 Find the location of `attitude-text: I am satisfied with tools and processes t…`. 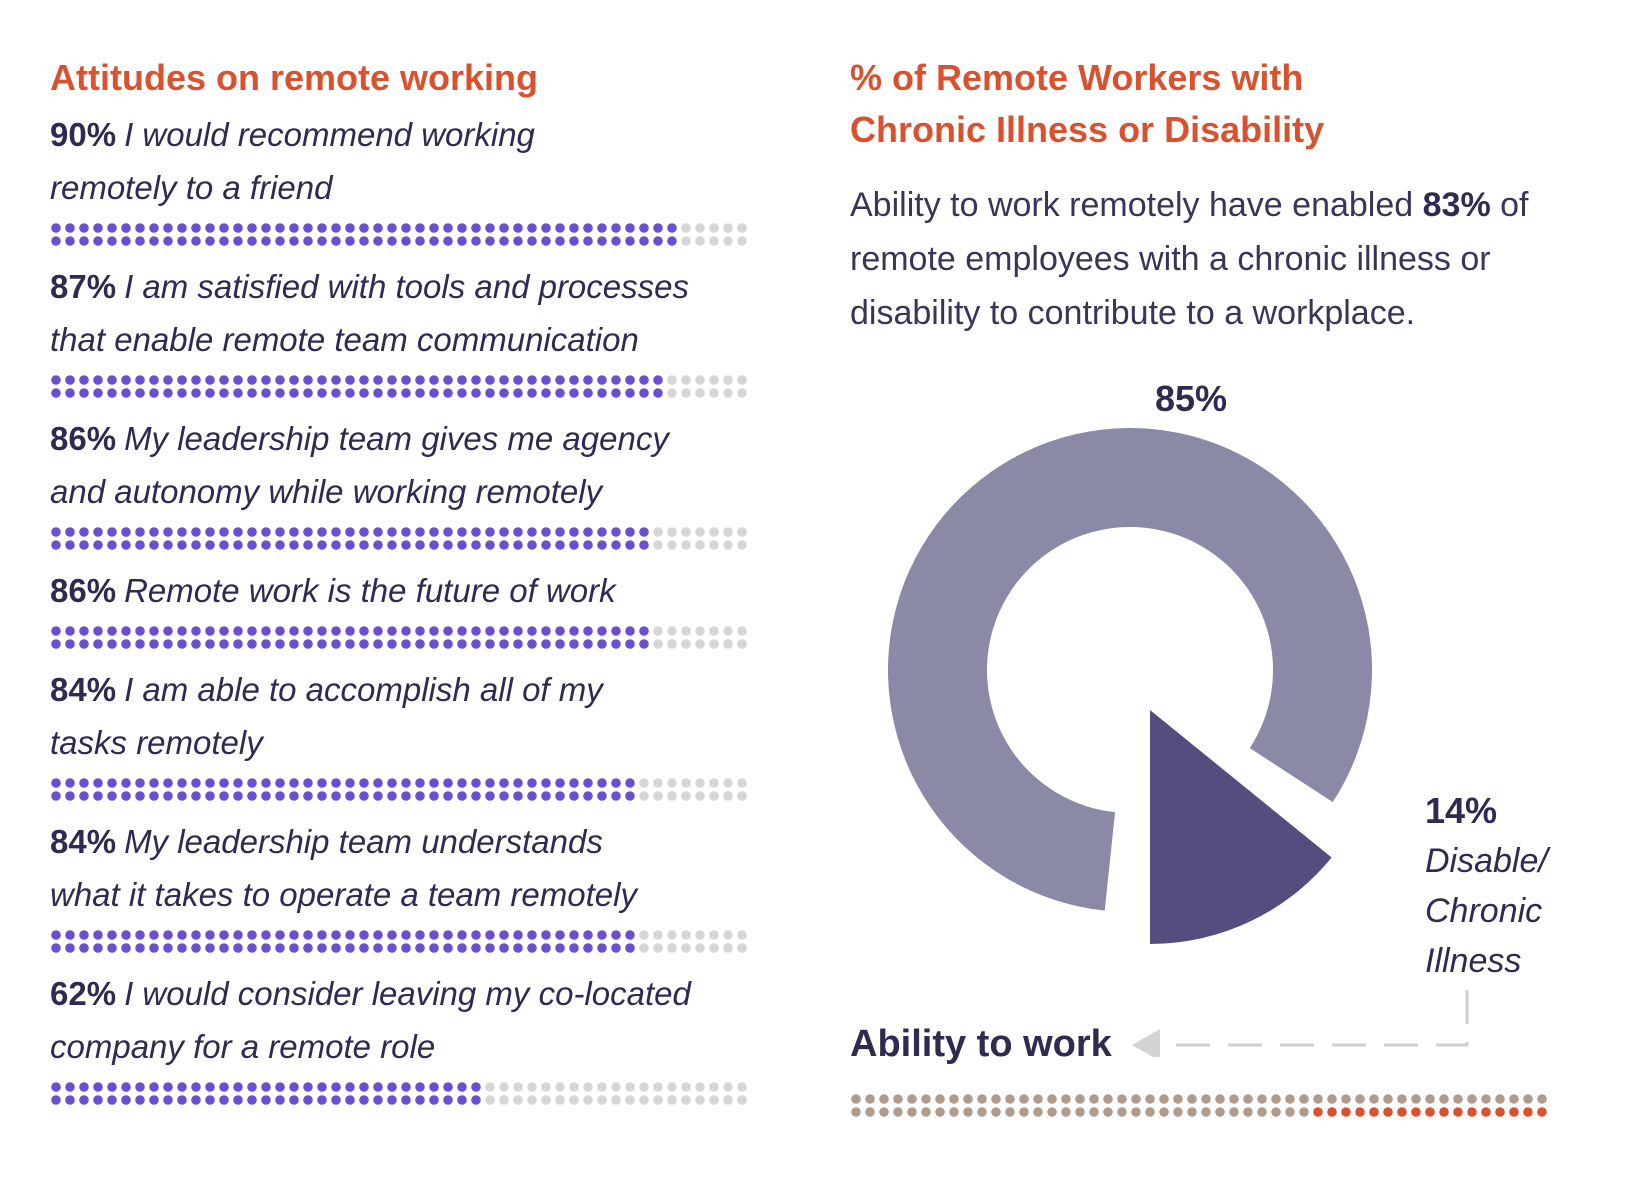

attitude-text: I am satisfied with tools and processes t… is located at coordinates (369, 313).